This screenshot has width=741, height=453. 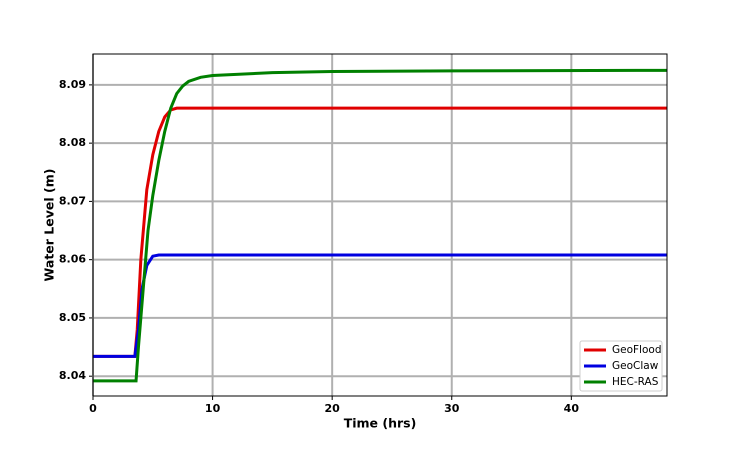 What do you see at coordinates (380, 423) in the screenshot?
I see `x-axis-label: Time (hrs)` at bounding box center [380, 423].